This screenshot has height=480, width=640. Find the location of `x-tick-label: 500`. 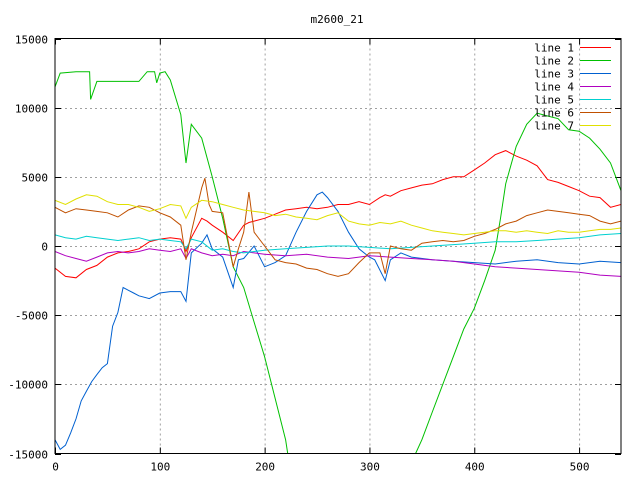

x-tick-label: 500 is located at coordinates (580, 467).